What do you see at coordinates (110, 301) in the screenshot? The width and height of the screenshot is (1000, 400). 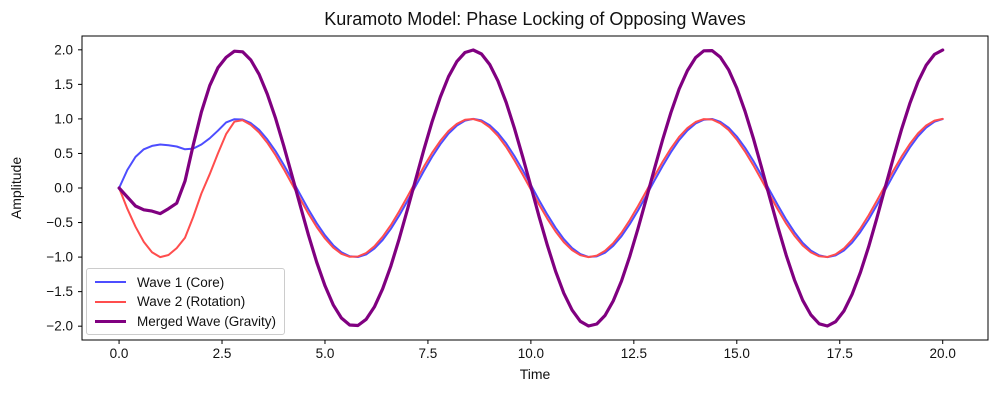 I see `legend-line-wave2-icon` at bounding box center [110, 301].